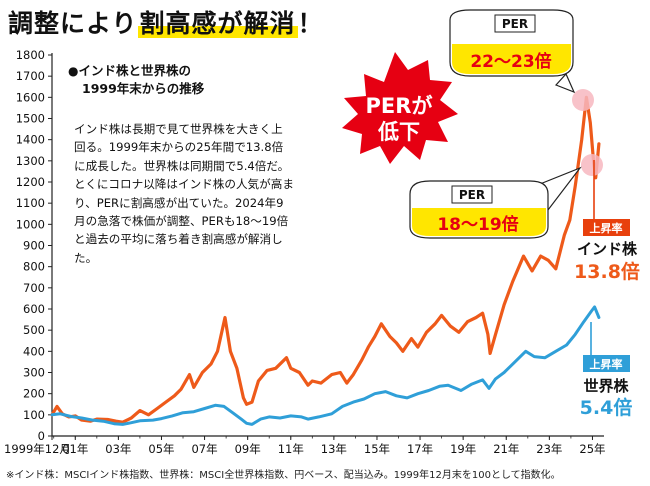 The image size is (650, 486). I want to click on y-tick-label: 1100, so click(30, 203).